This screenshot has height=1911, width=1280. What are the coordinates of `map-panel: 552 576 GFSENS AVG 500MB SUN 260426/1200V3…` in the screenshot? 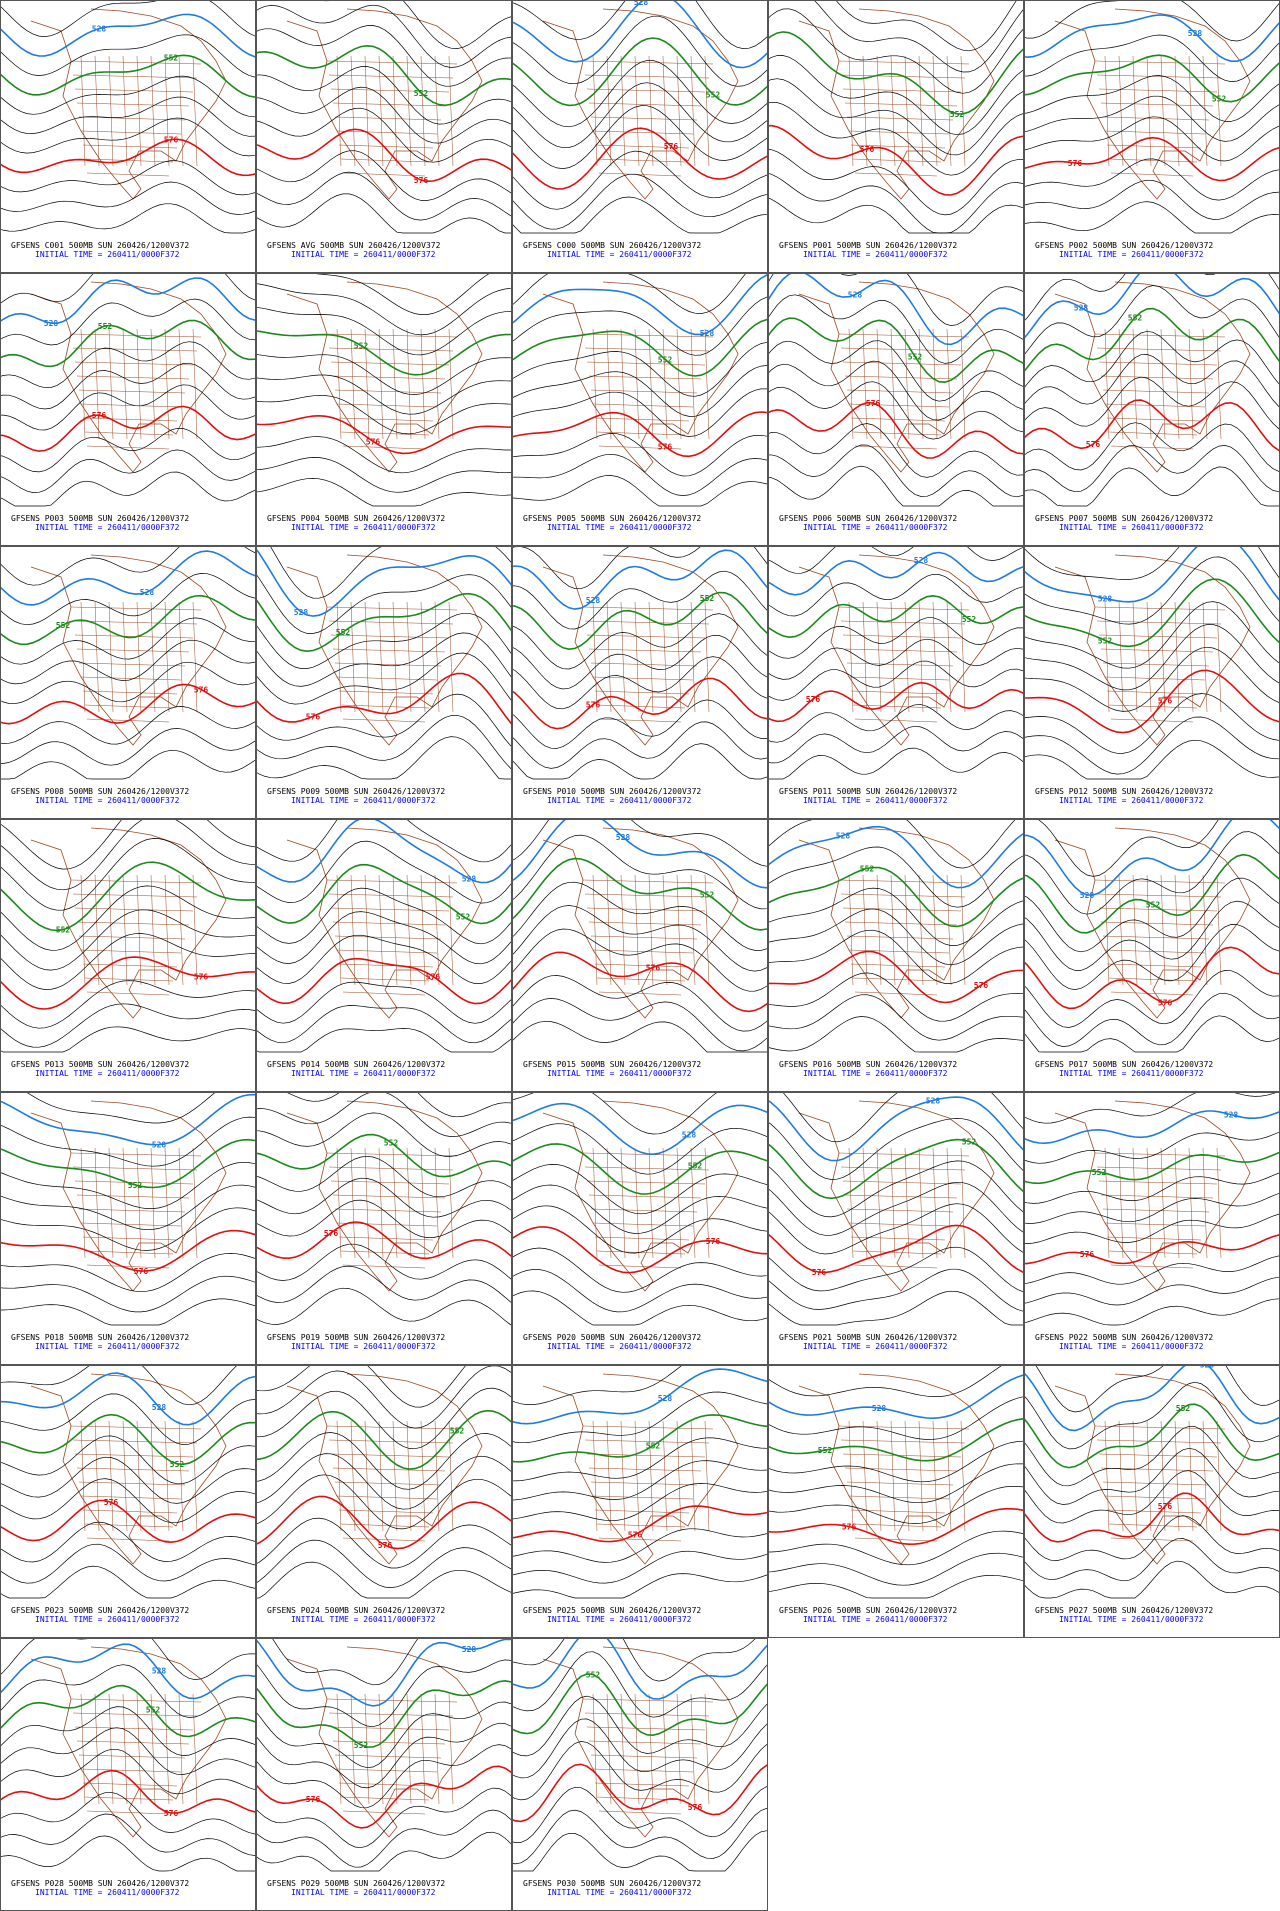 It's located at (384, 136).